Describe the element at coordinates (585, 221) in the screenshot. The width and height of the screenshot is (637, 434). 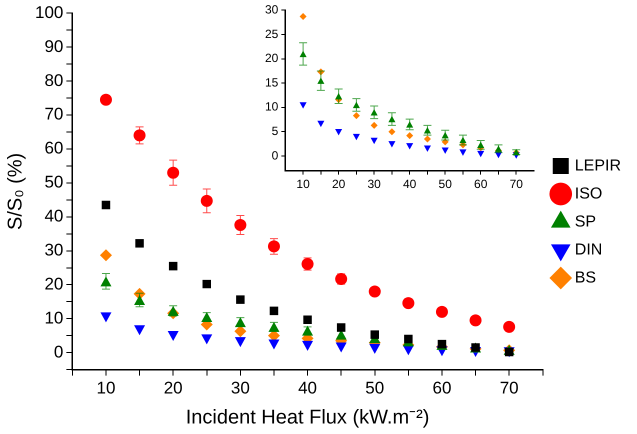
I see `legend-label: SP` at that location.